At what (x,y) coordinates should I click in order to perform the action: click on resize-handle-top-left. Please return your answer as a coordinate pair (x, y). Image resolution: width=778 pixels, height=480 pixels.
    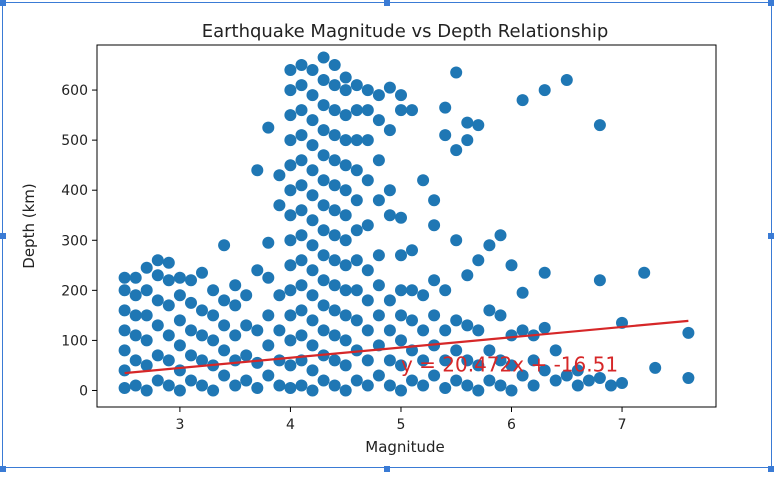
    Looking at the image, I should click on (3, 3).